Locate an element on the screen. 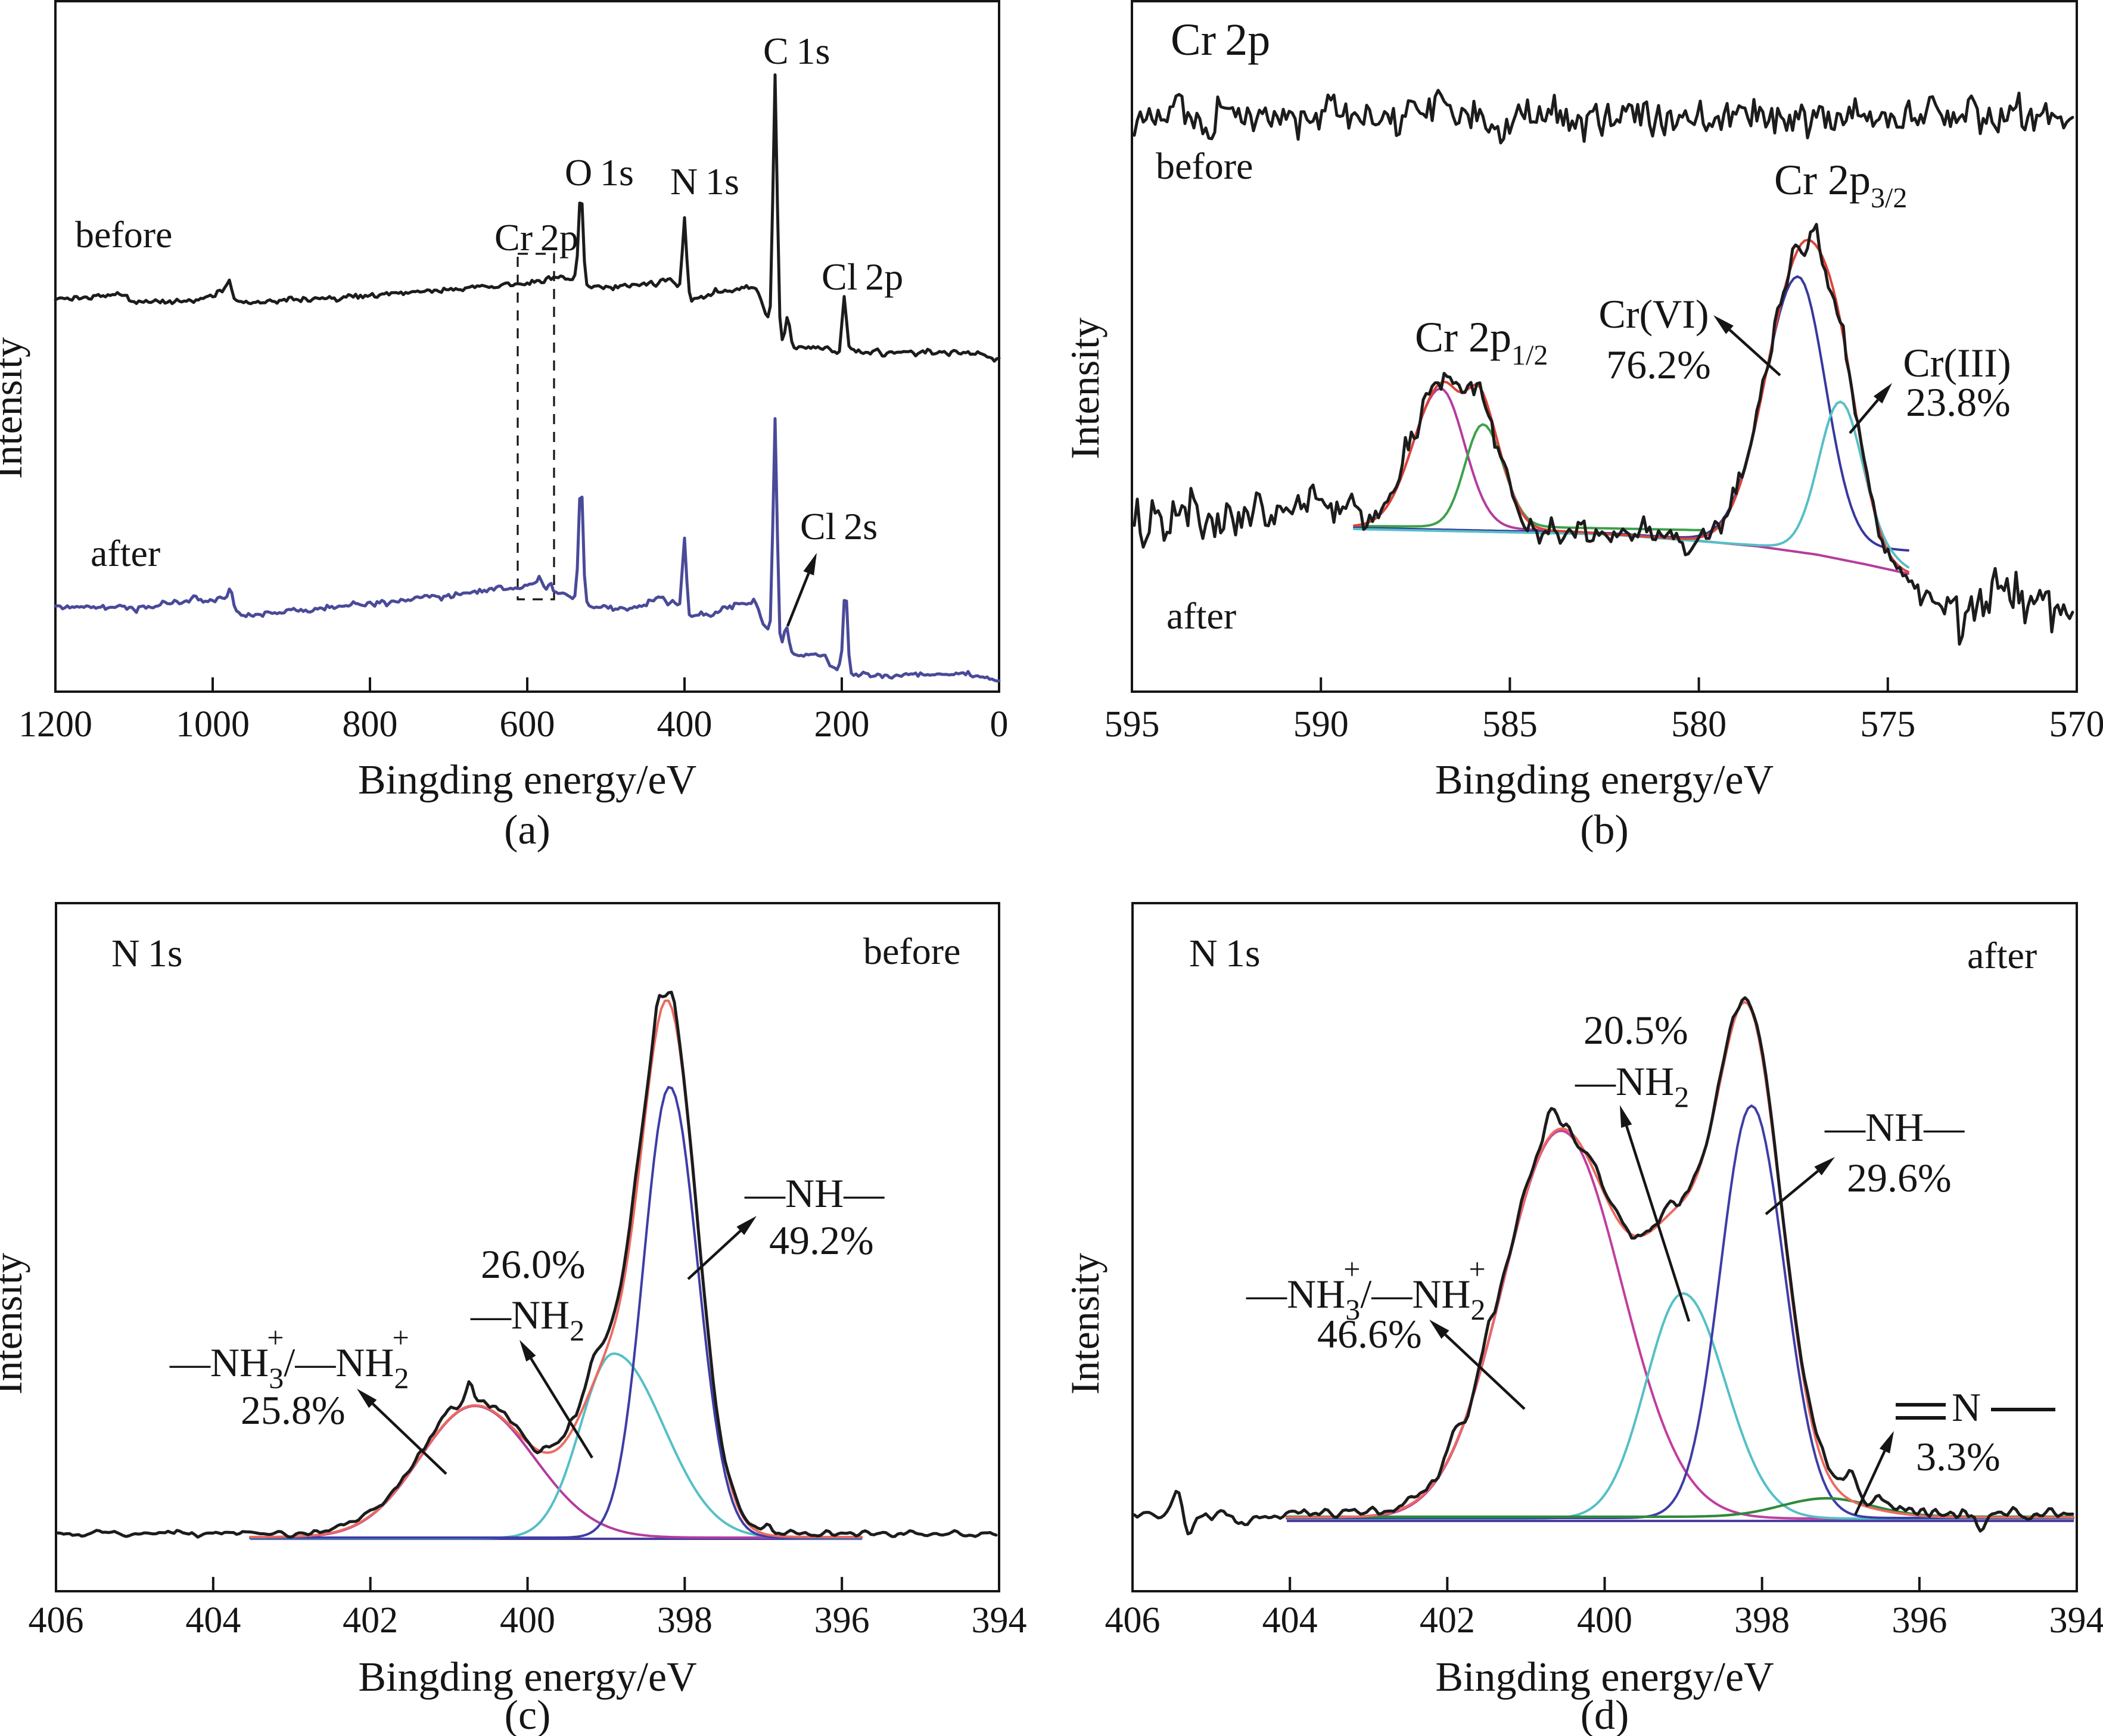 The width and height of the screenshot is (2103, 1736). svg-text: 26.0% is located at coordinates (533, 1264).